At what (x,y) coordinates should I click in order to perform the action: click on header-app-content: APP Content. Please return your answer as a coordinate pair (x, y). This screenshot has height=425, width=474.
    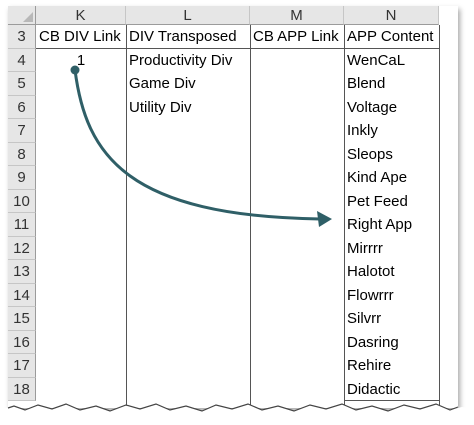
    Looking at the image, I should click on (390, 36).